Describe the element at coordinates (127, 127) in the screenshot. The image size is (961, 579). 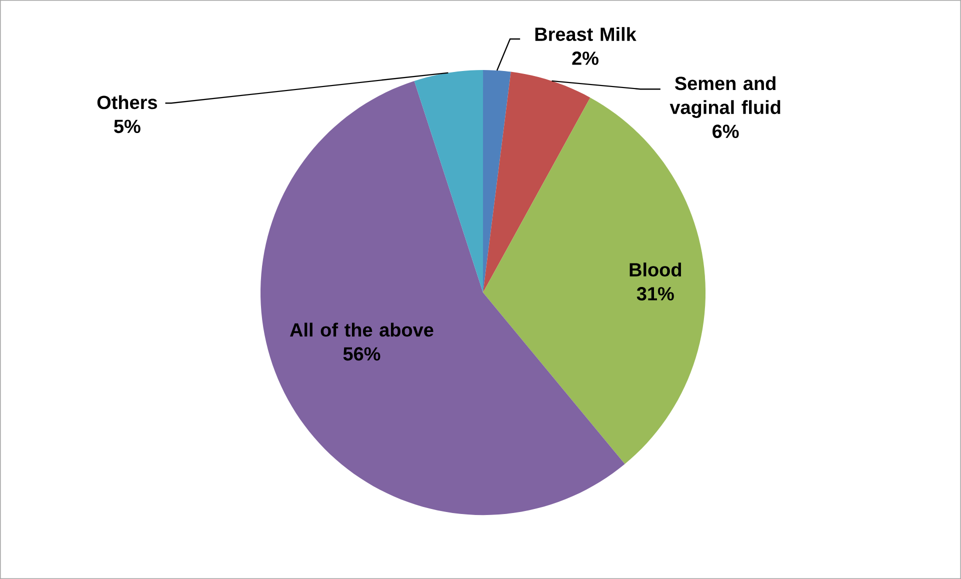
I see `data-label: 5%` at that location.